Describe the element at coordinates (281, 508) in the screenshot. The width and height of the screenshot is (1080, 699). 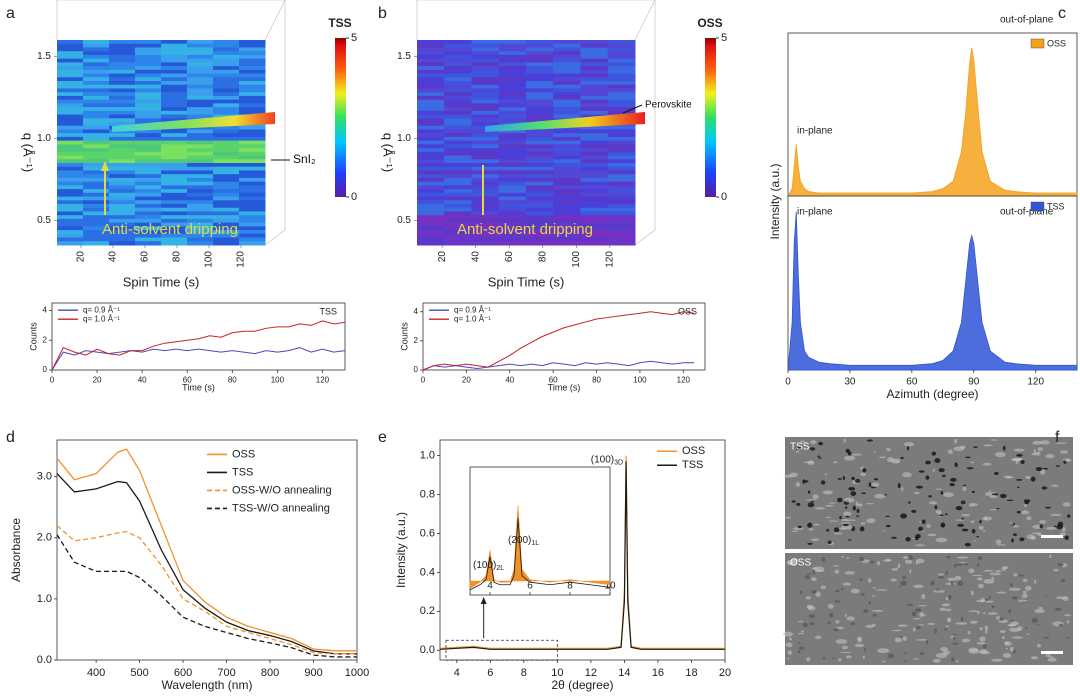
I see `legend-label: TSS-W/O annealing` at that location.